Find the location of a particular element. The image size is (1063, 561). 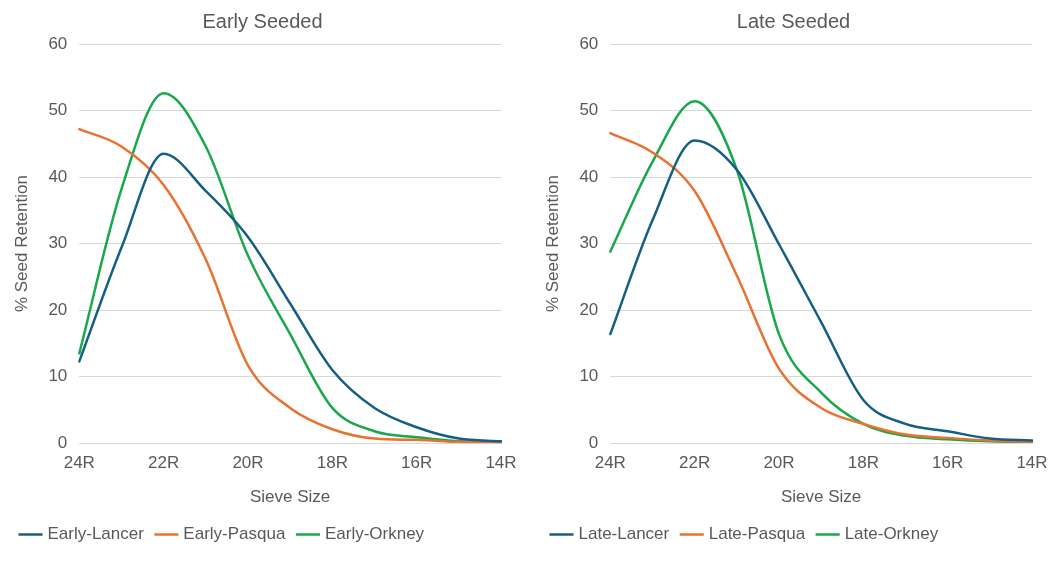

legend-label: Early-Lancer is located at coordinates (96, 534).